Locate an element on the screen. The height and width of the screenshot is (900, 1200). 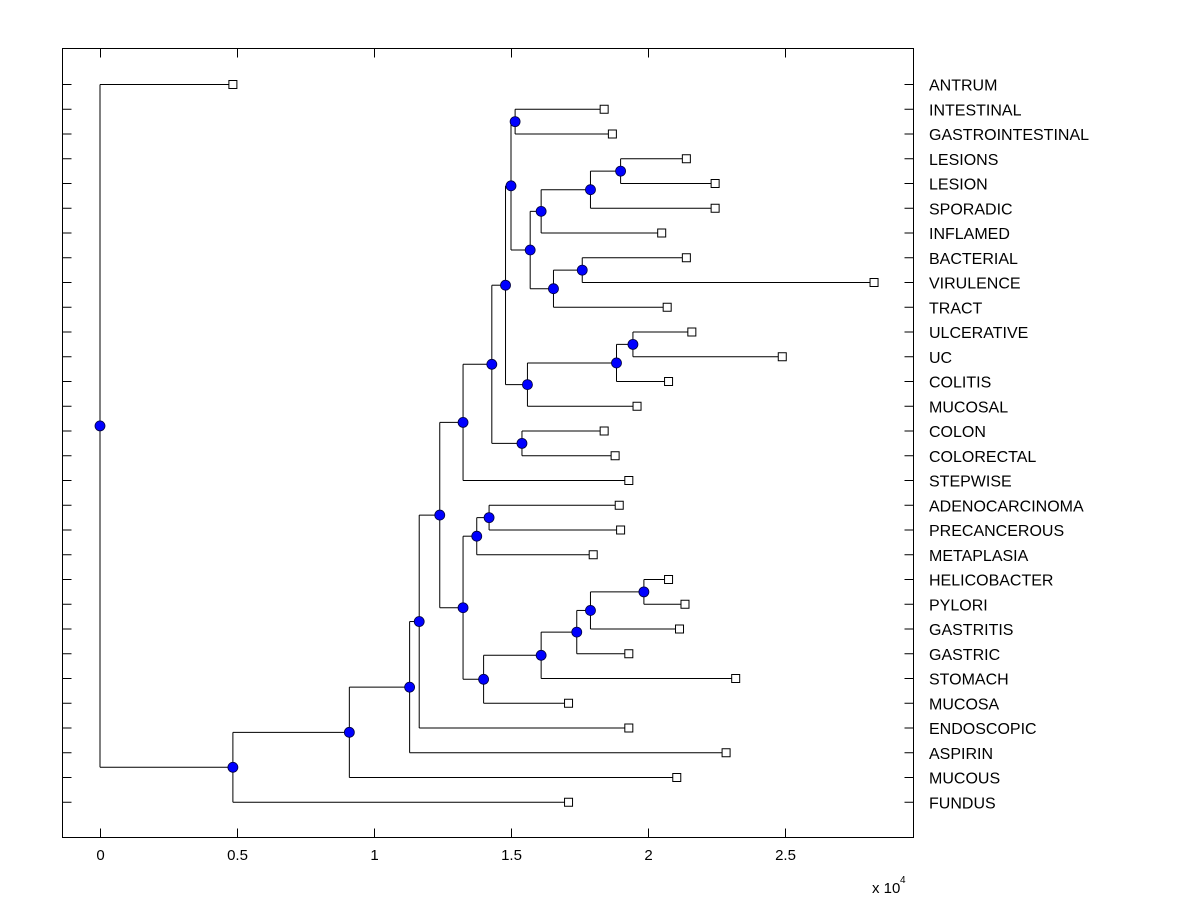
leaf-label: COLITIS is located at coordinates (960, 383).